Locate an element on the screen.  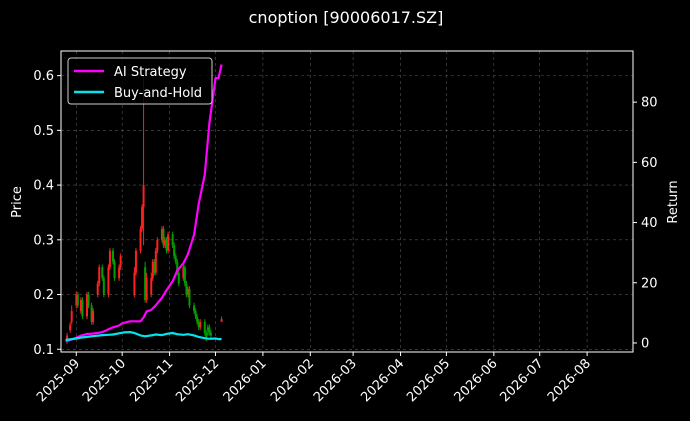
legend: AI Strategy Buy-and-Hold is located at coordinates (140, 81).